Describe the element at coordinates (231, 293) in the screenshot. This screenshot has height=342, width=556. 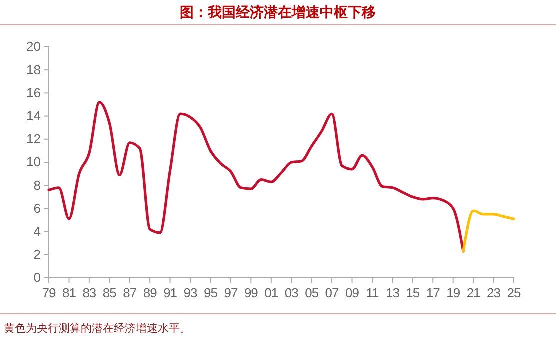
I see `x-tick-label: 97` at that location.